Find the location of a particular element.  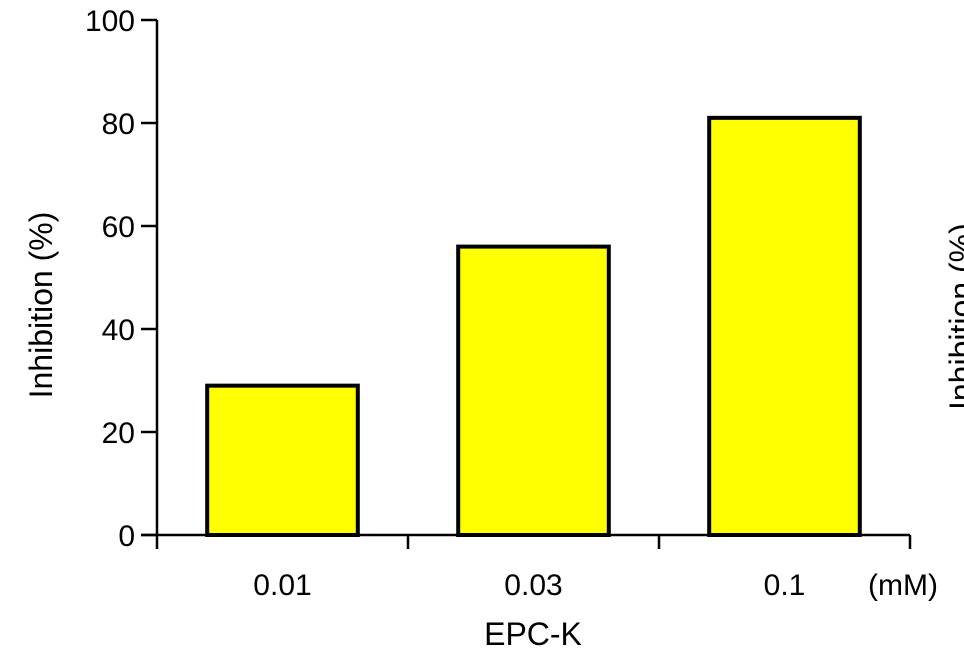

bar-0.1 is located at coordinates (784, 326).